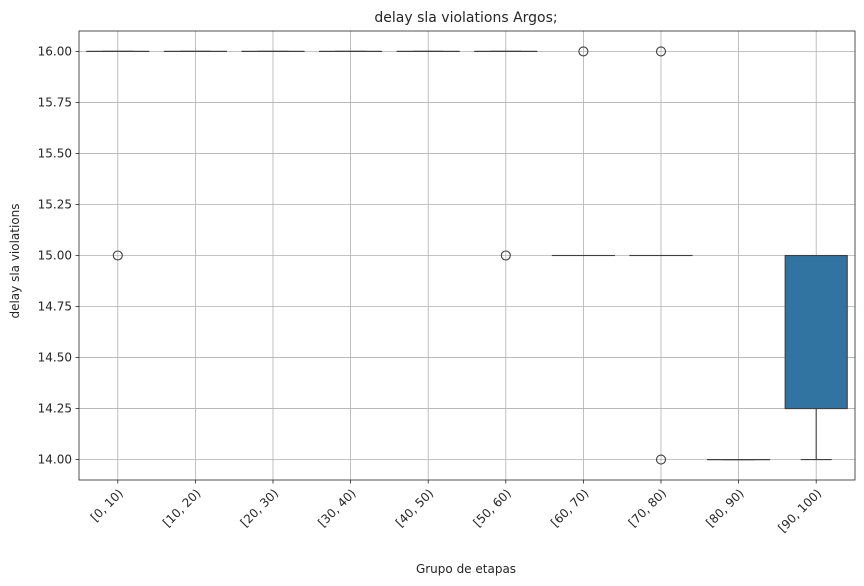 This screenshot has width=864, height=586. I want to click on chart-title: delay sla violations Argos;, so click(465, 18).